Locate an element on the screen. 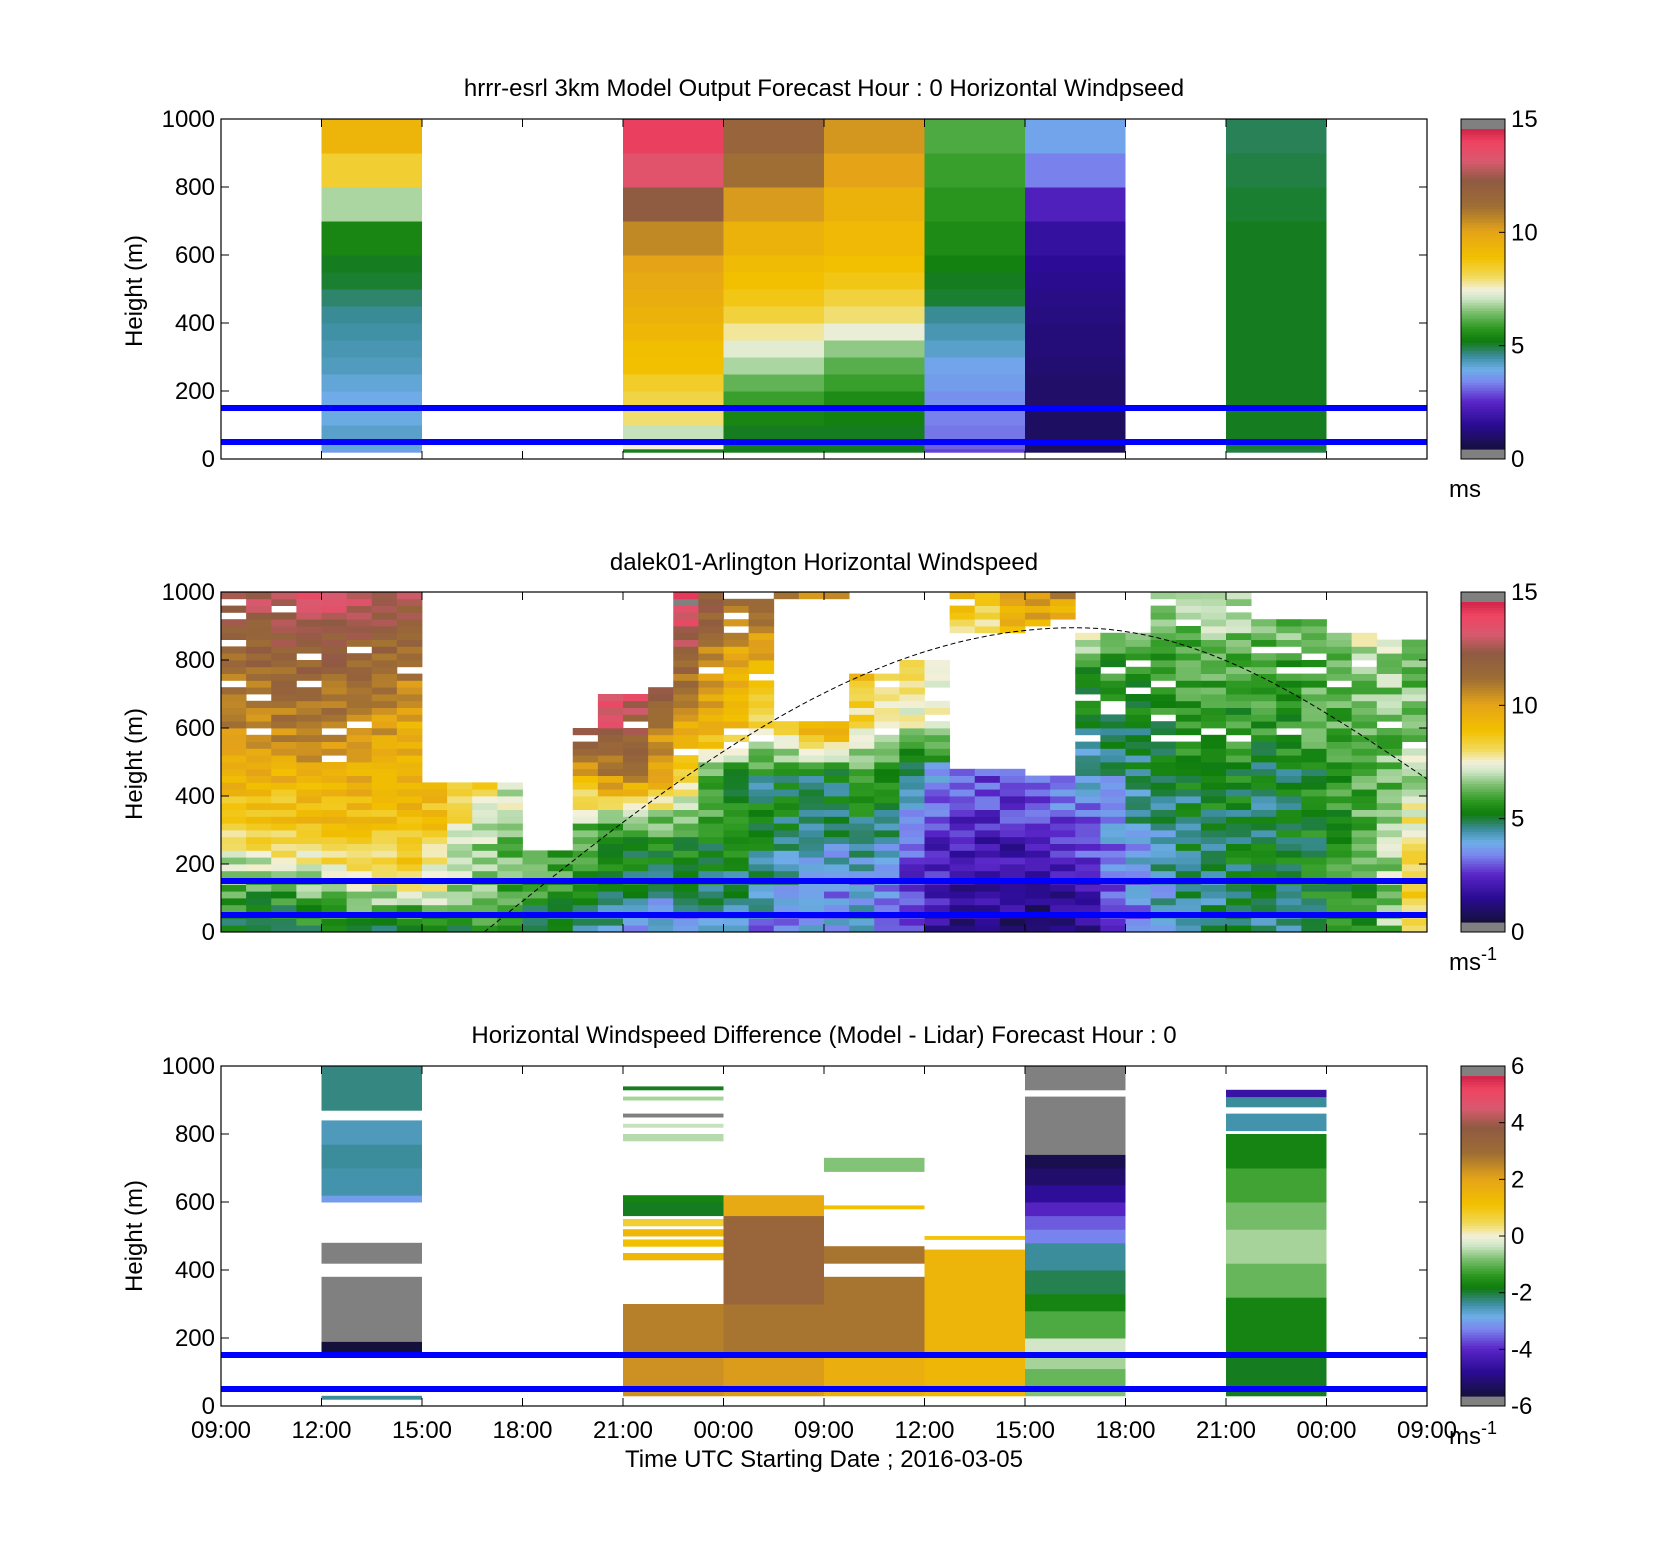  y-tick-label: 800 is located at coordinates (195, 1134).